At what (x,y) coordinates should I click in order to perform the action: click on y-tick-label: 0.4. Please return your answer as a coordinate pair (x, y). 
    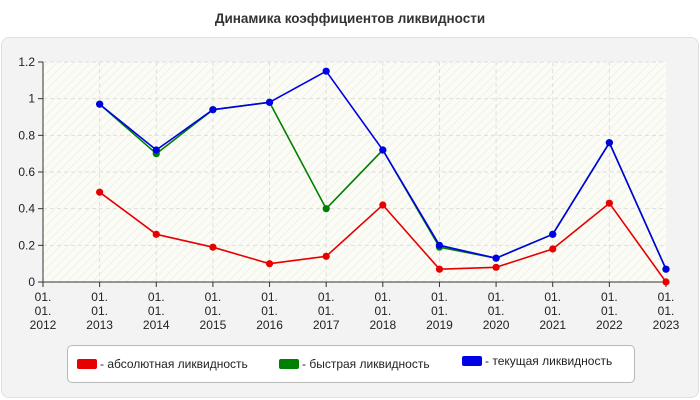
    Looking at the image, I should click on (26, 209).